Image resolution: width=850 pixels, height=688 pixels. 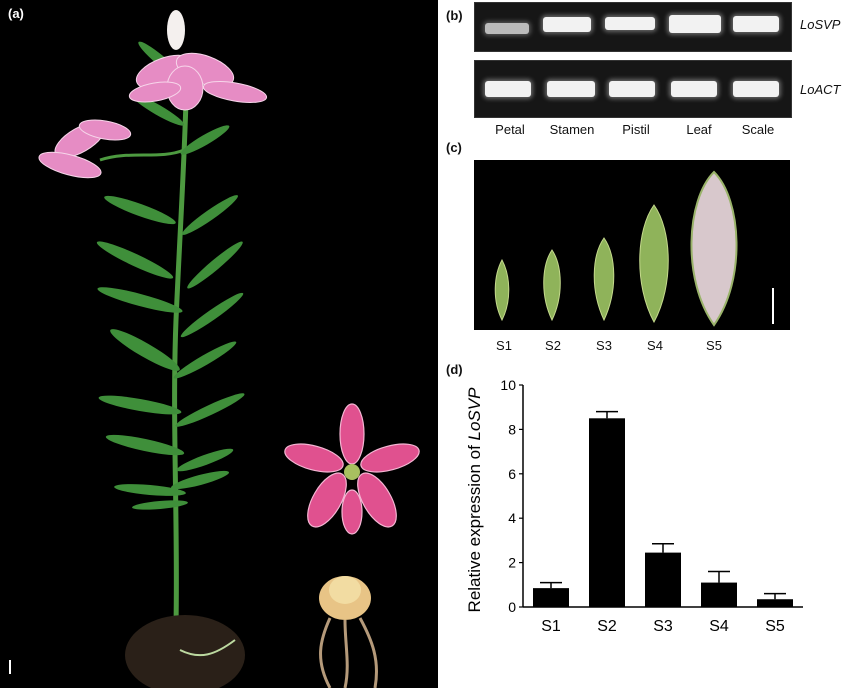 I want to click on bar-s5, so click(x=775, y=603).